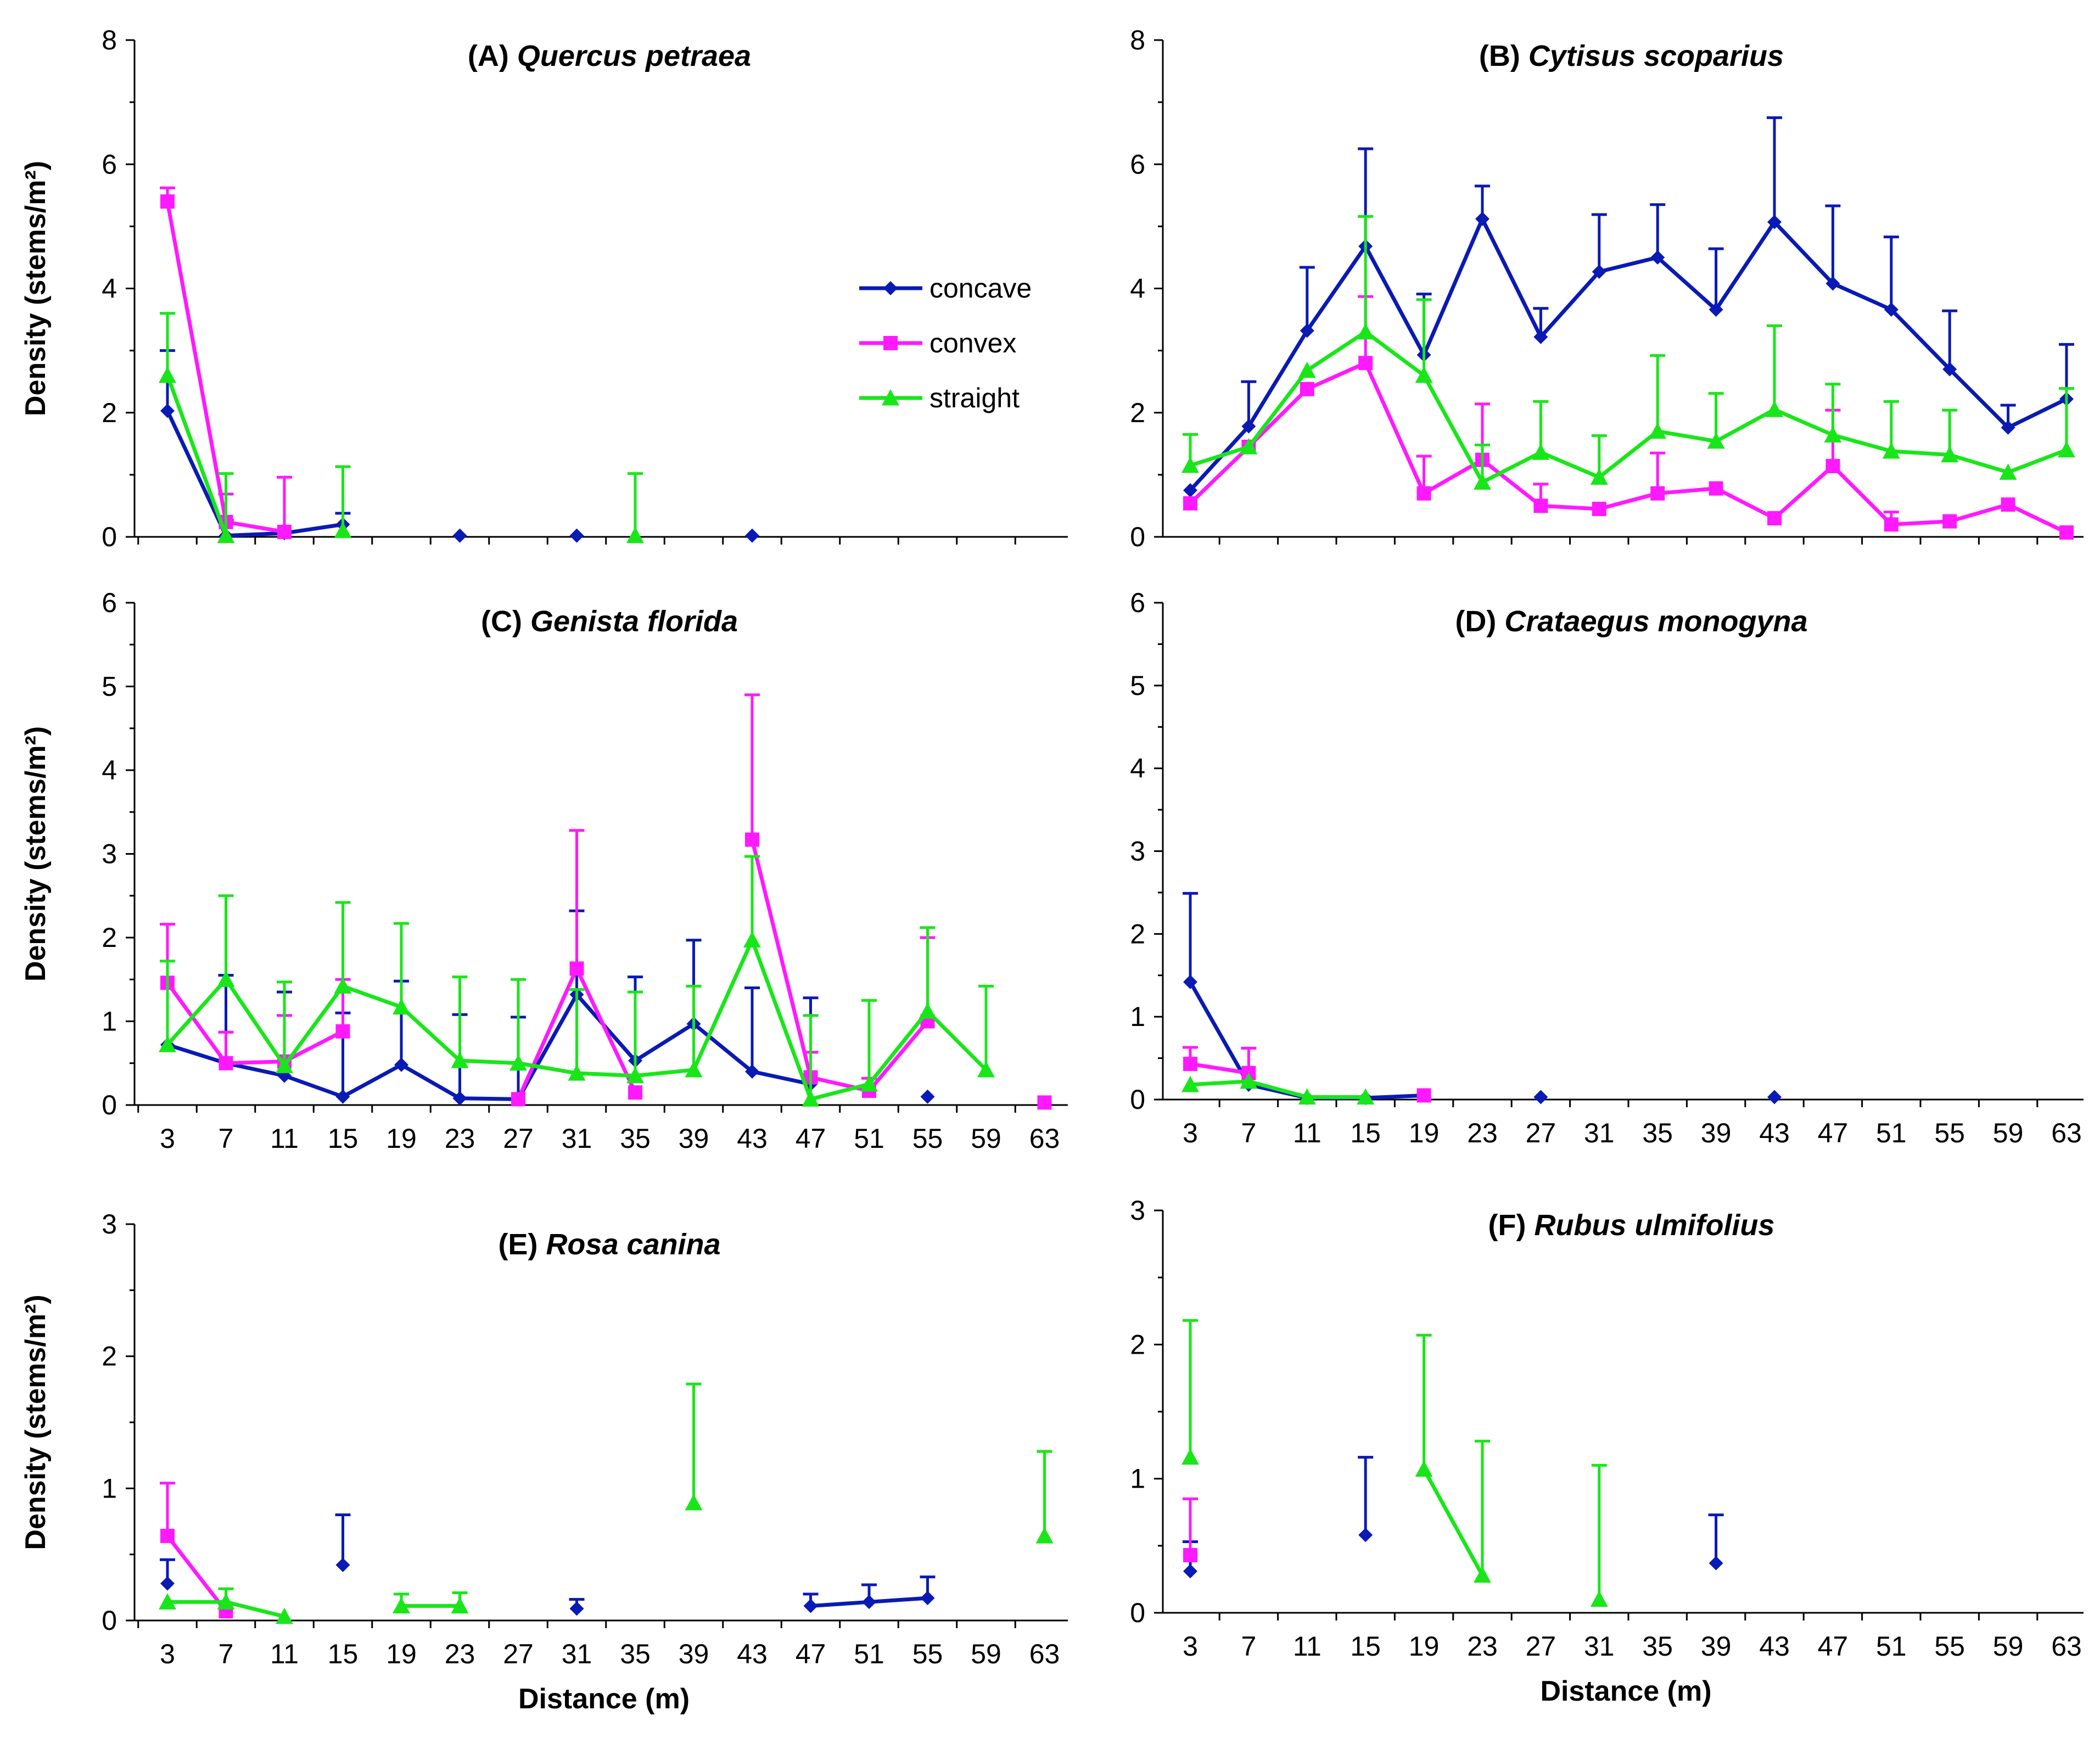  I want to click on panel-letter: (F), so click(1512, 1225).